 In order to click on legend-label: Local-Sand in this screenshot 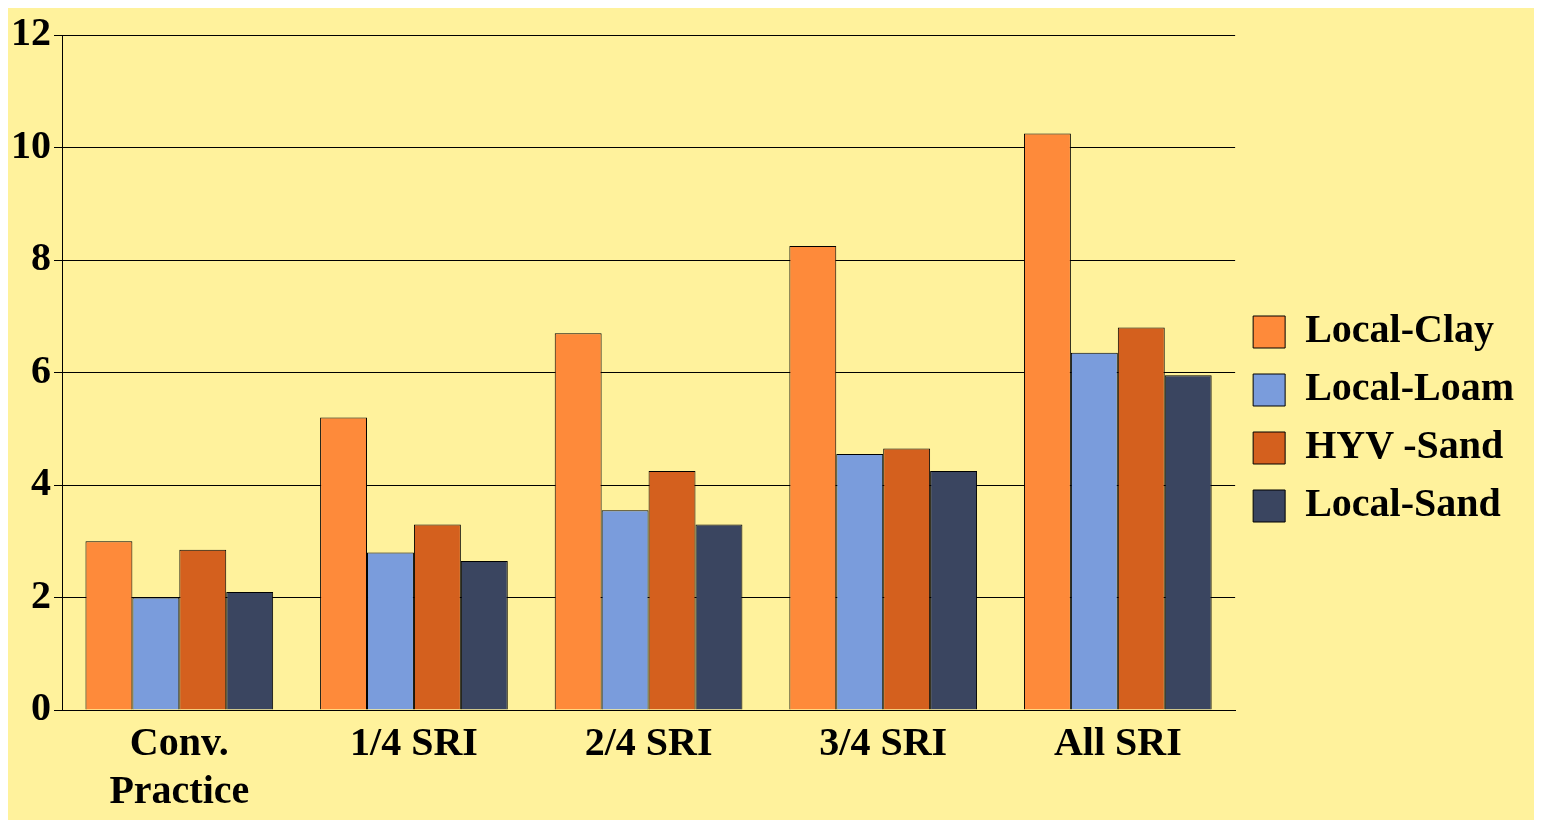, I will do `click(1403, 503)`.